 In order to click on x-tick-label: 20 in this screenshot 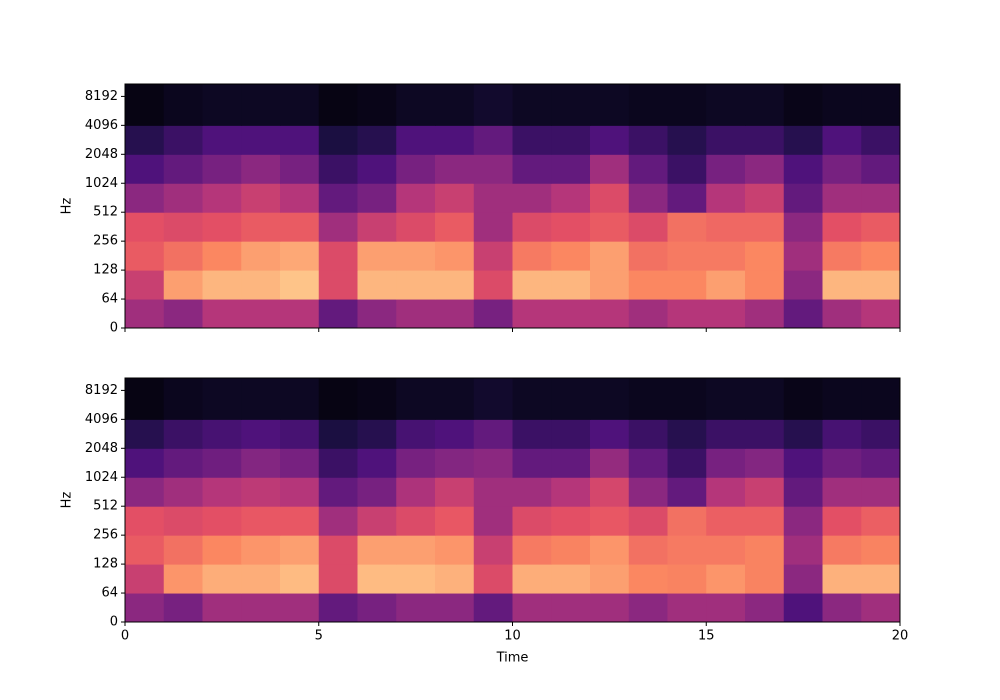, I will do `click(900, 636)`.